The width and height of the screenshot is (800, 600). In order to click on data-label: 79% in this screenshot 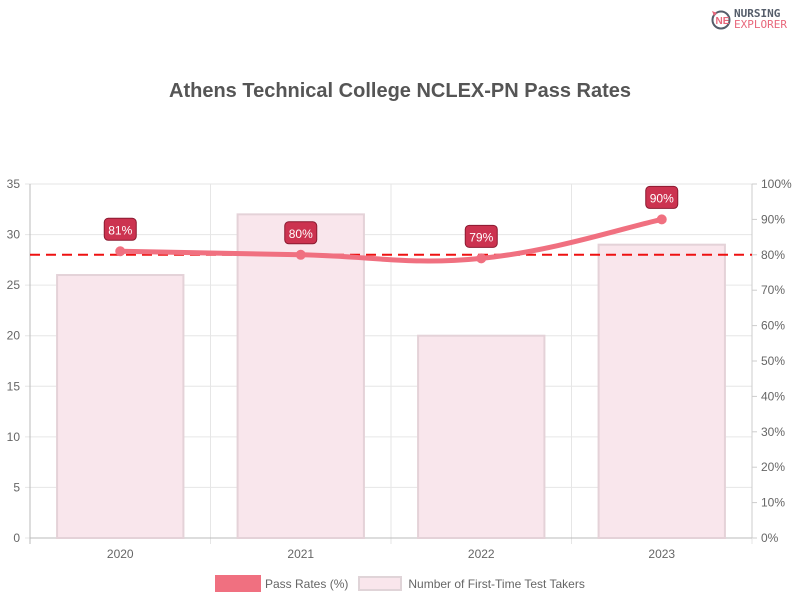, I will do `click(481, 237)`.